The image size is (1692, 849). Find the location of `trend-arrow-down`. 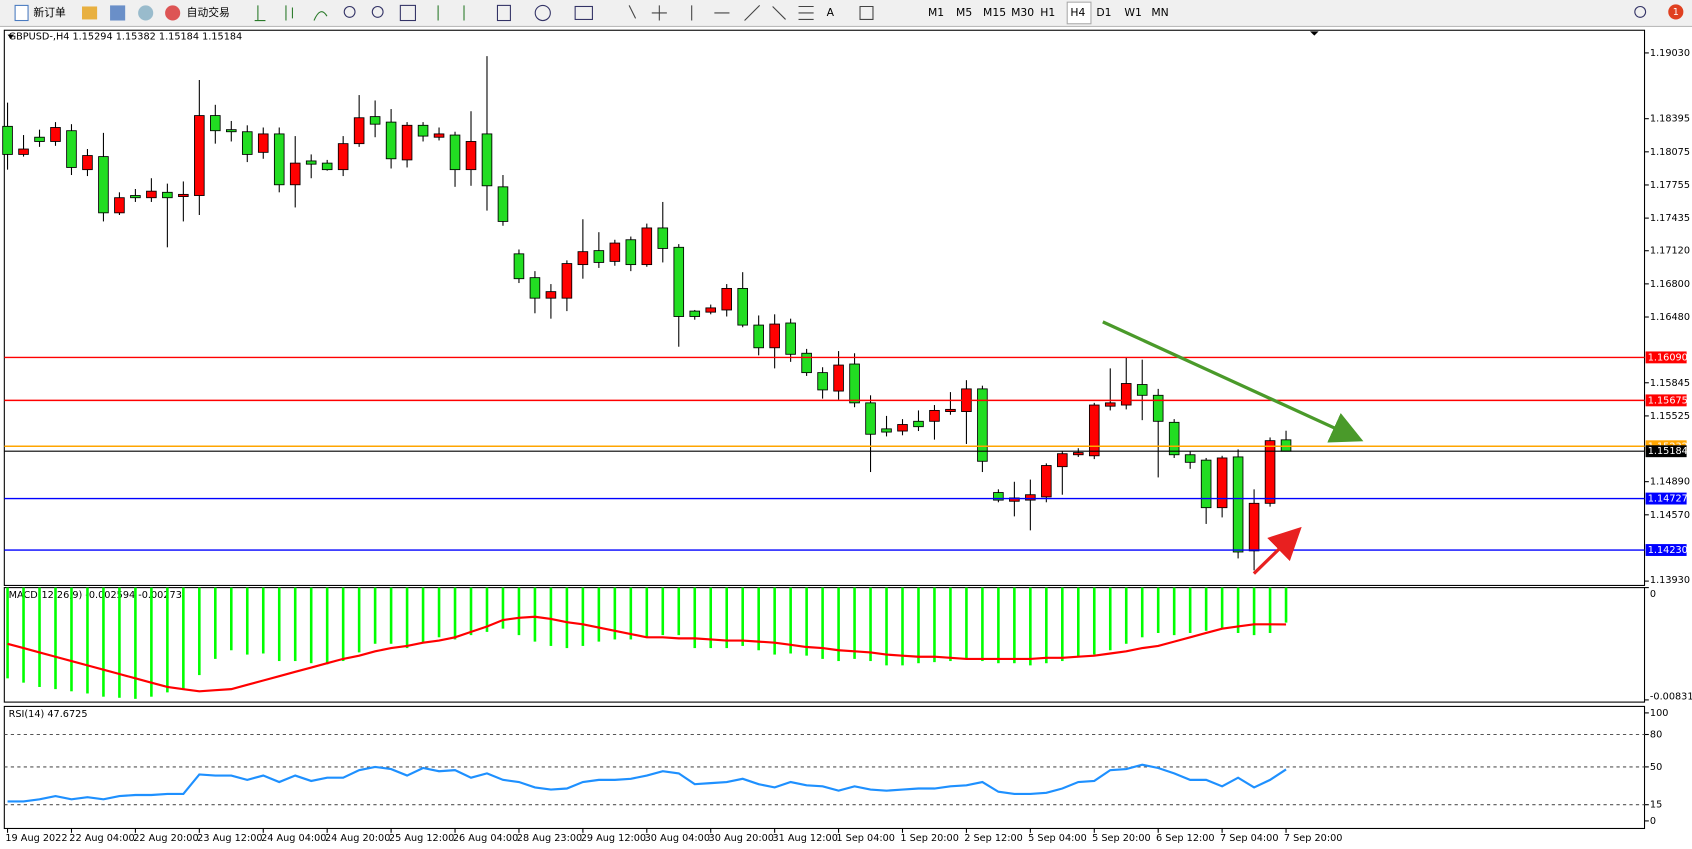

trend-arrow-down is located at coordinates (1233, 381).